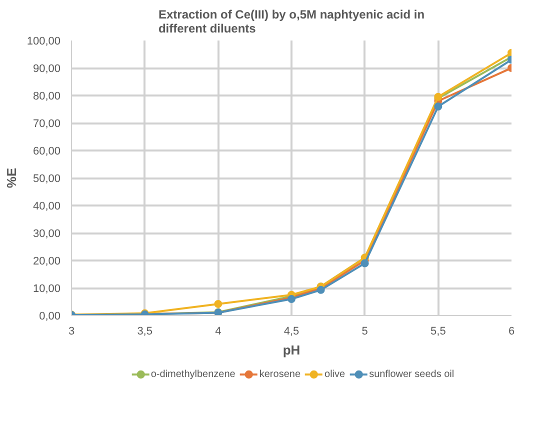  I want to click on y-axis-title: %E, so click(11, 178).